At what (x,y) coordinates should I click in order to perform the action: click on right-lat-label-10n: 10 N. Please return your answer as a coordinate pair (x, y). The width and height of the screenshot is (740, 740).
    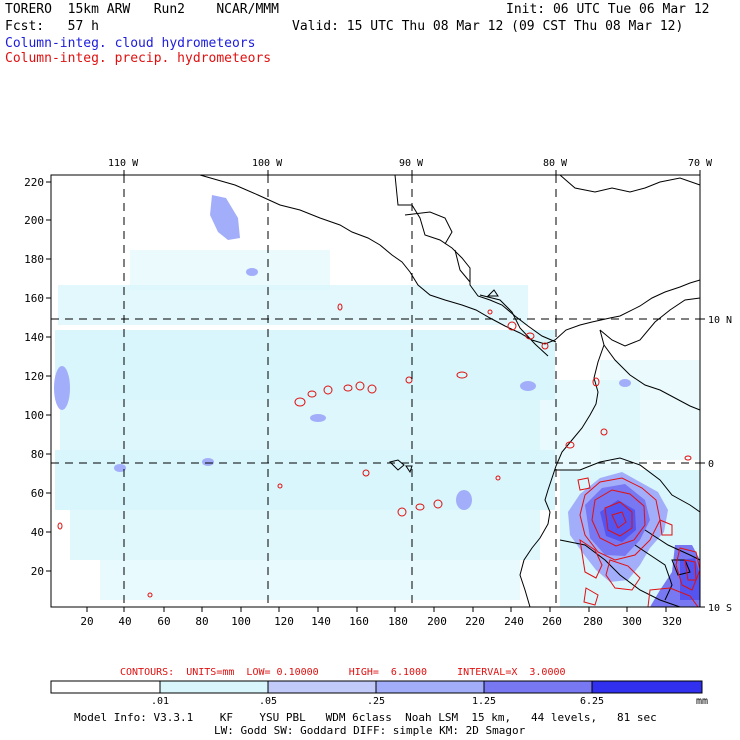
    Looking at the image, I should click on (720, 320).